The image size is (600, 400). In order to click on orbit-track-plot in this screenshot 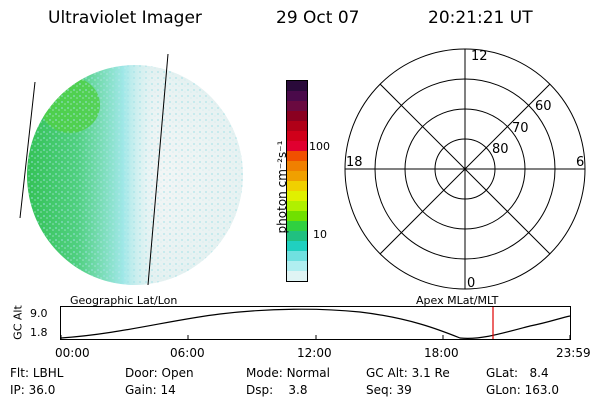, I will do `click(315, 323)`.